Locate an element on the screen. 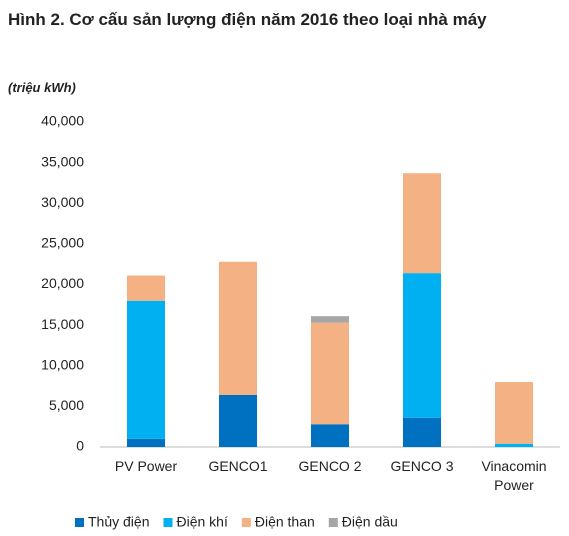 Image resolution: width=569 pixels, height=536 pixels. chart-subtitle: (triệu kWh) is located at coordinates (42, 87).